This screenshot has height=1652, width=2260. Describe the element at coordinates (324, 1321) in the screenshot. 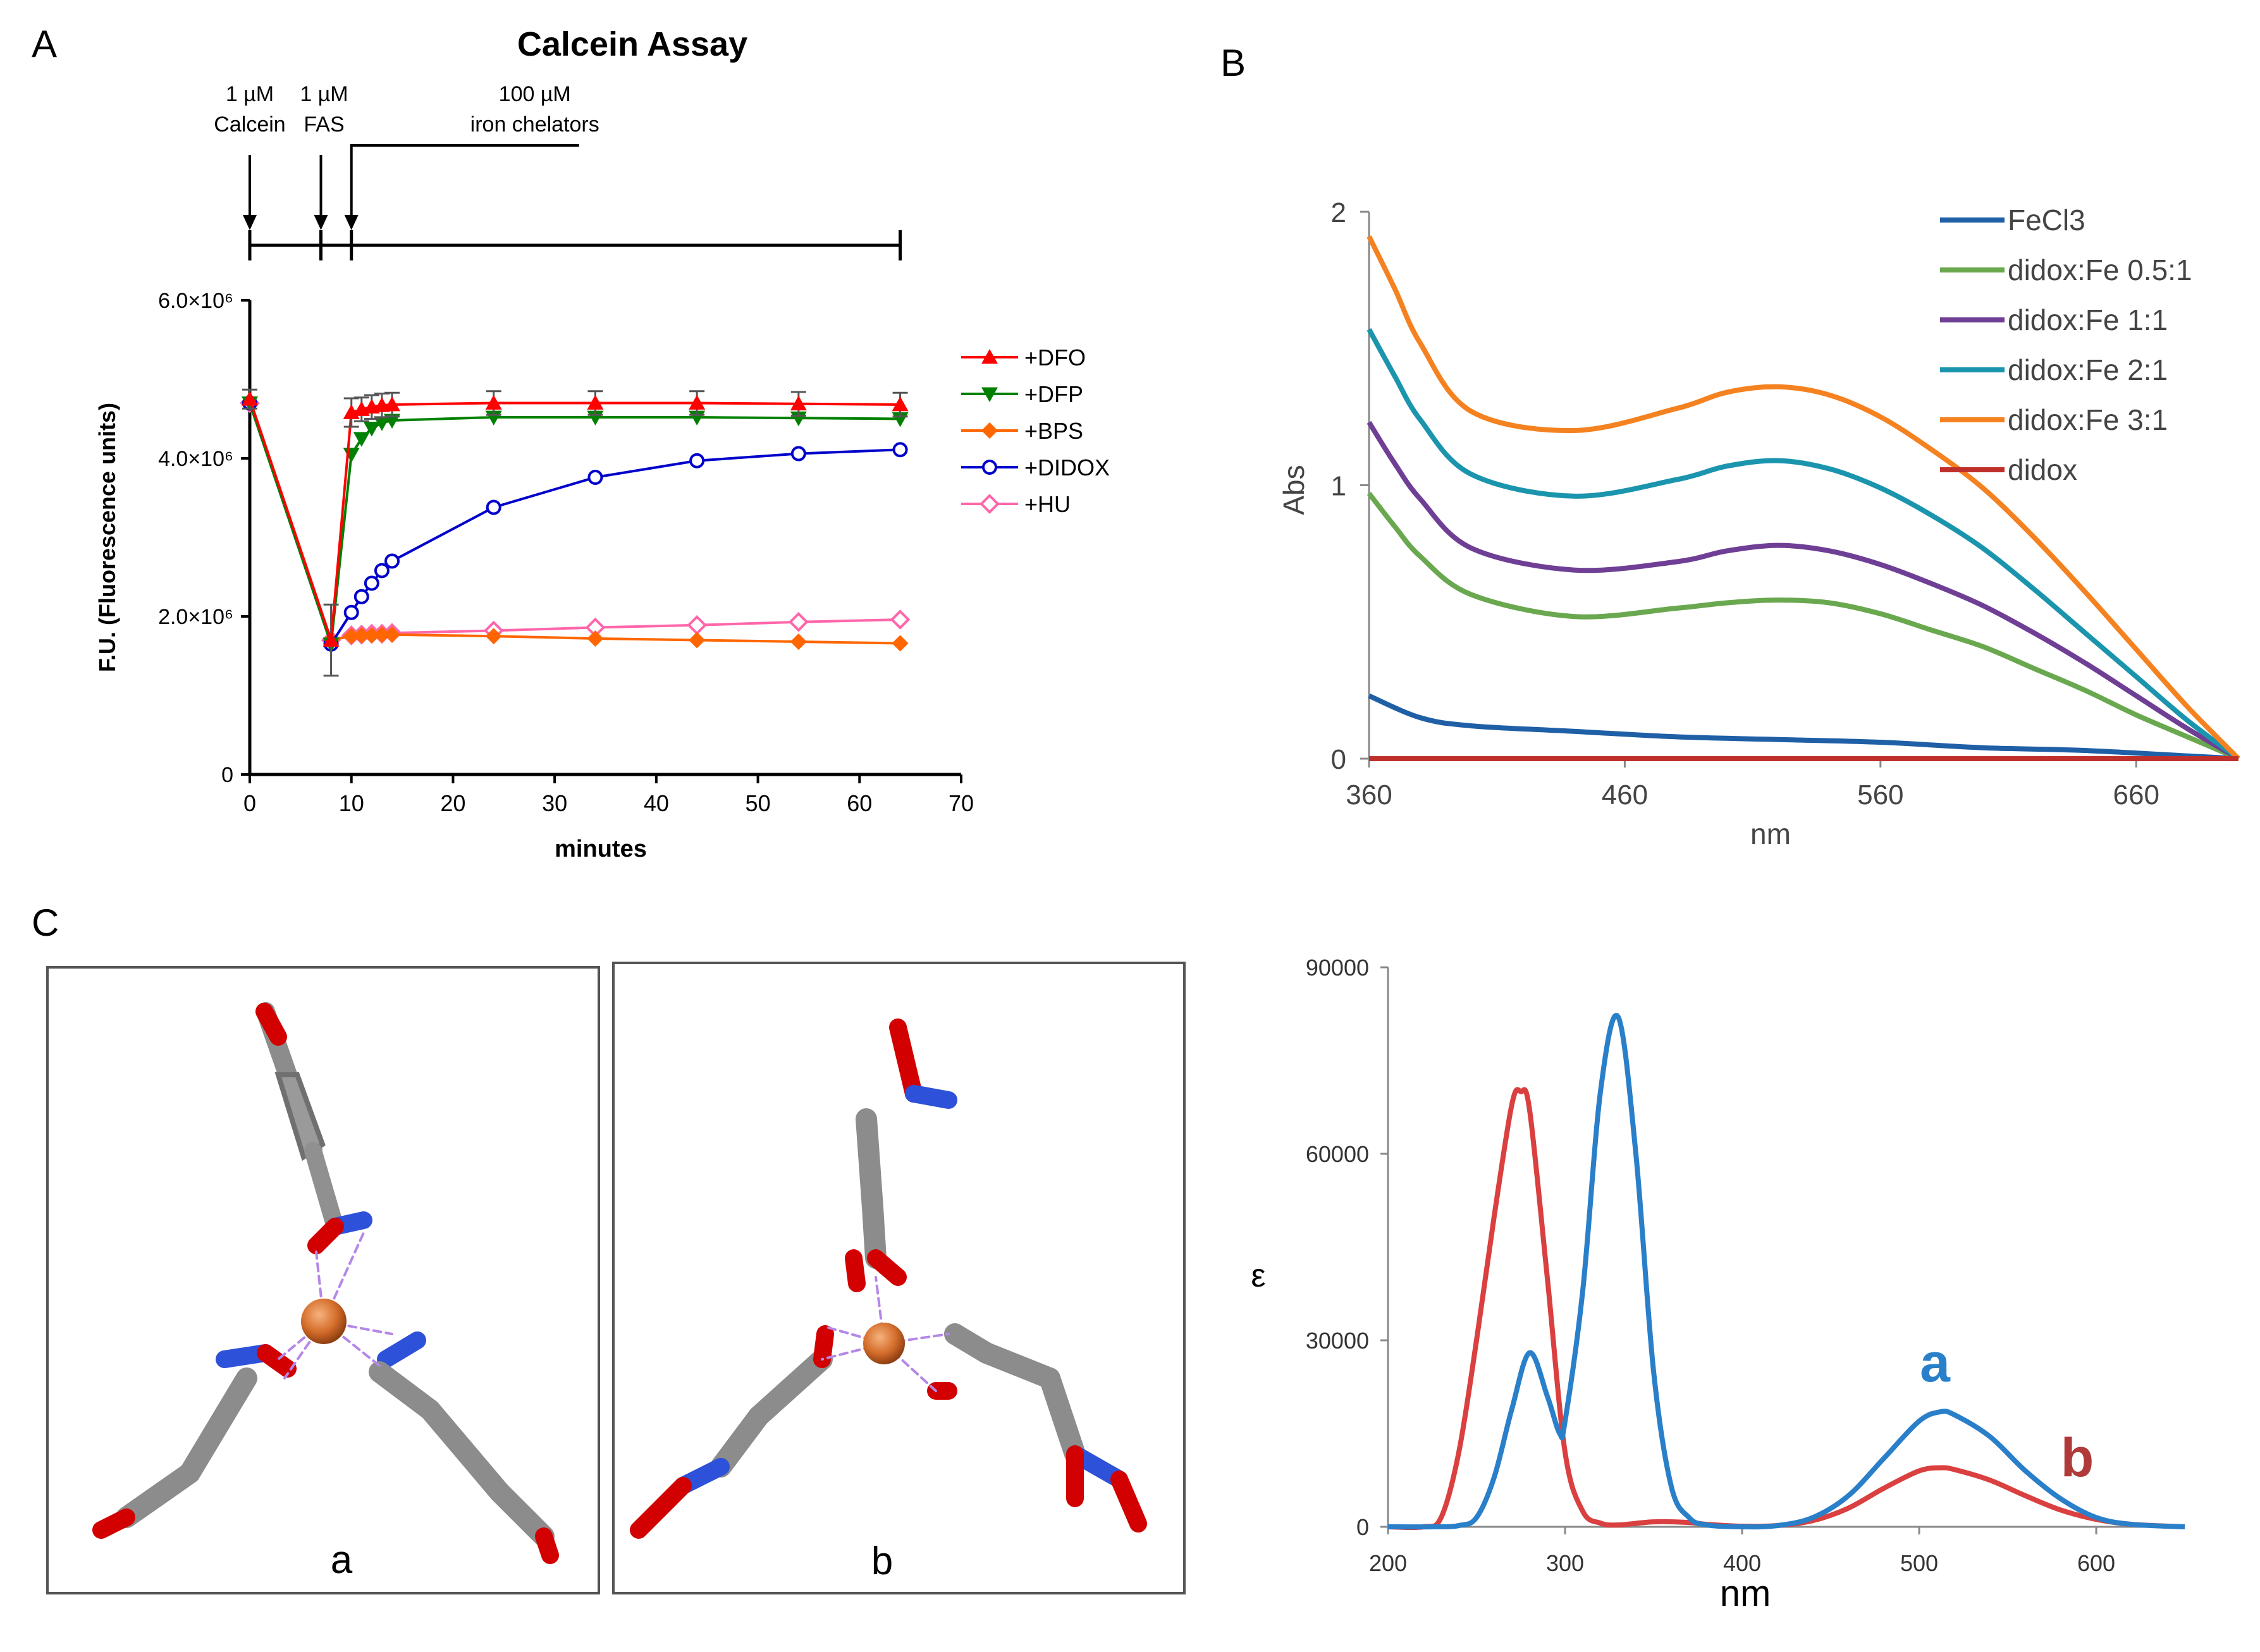

I see `fe-atom-a` at that location.